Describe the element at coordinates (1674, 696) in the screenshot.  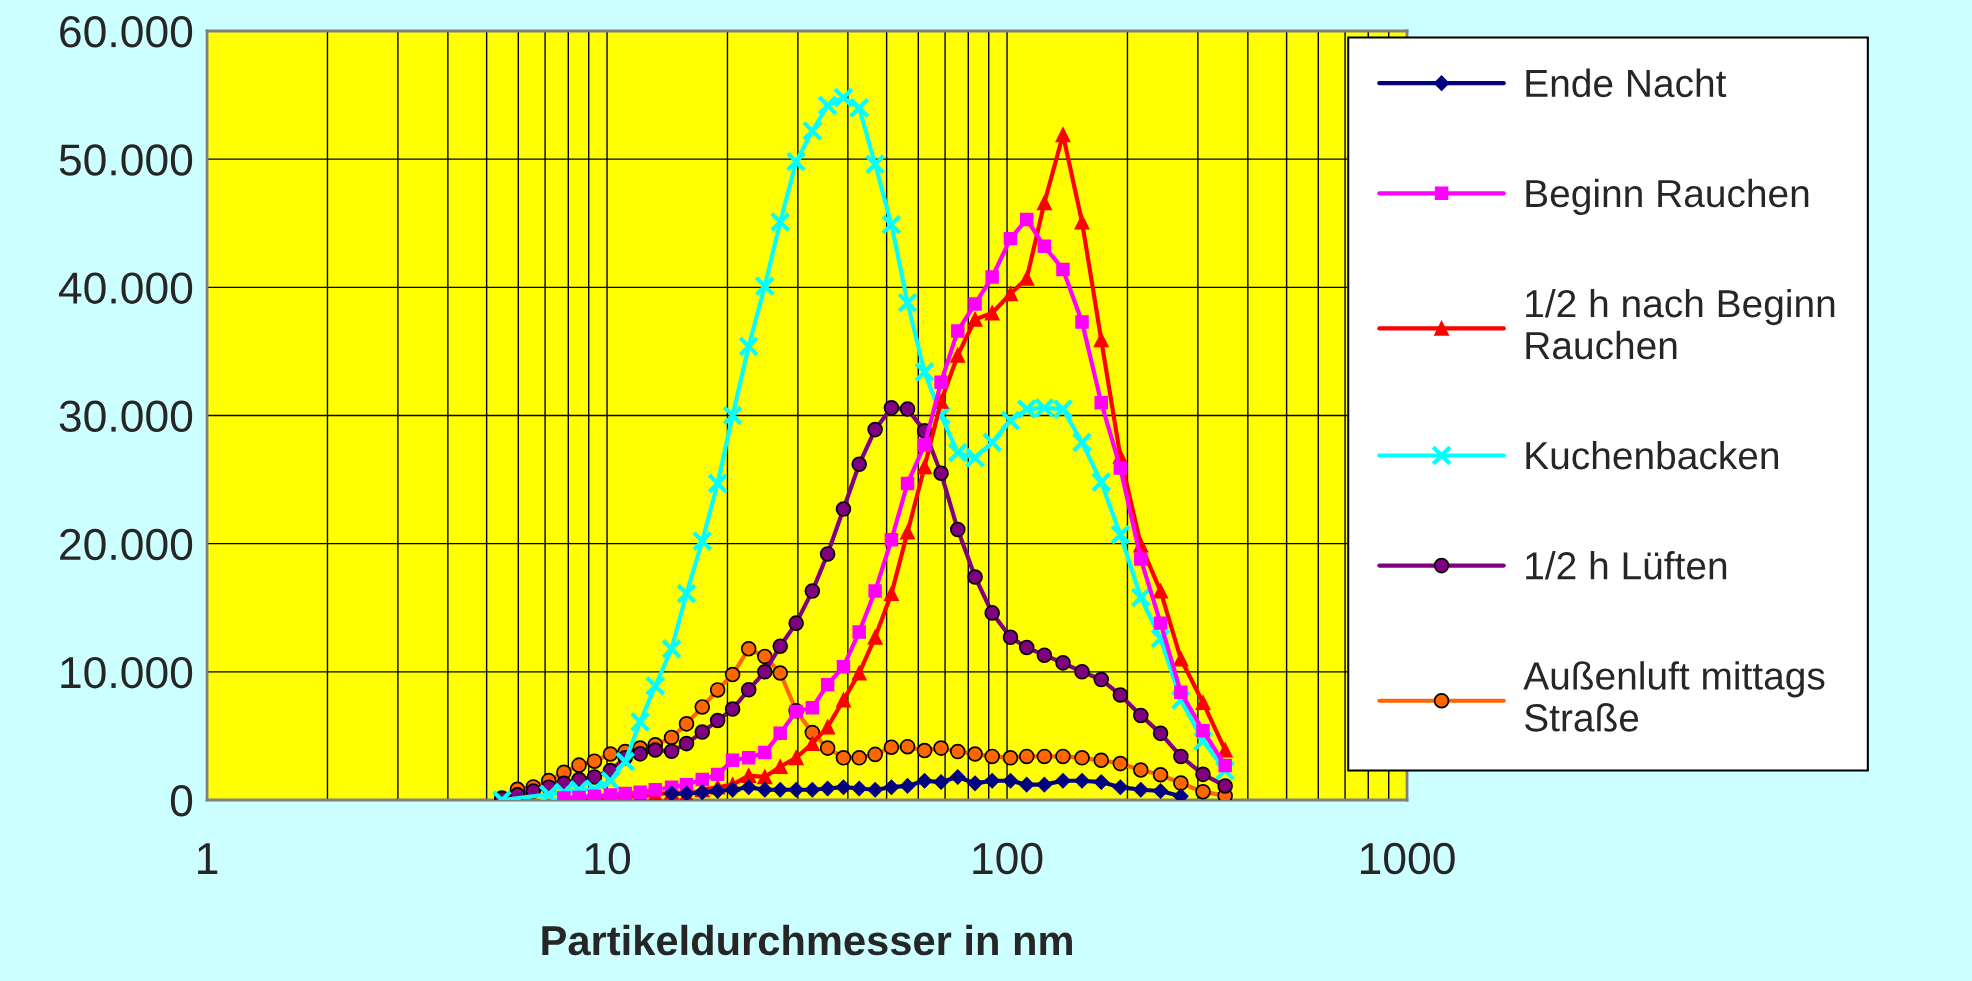
I see `legend-label: Außenluft mittags Straße` at that location.